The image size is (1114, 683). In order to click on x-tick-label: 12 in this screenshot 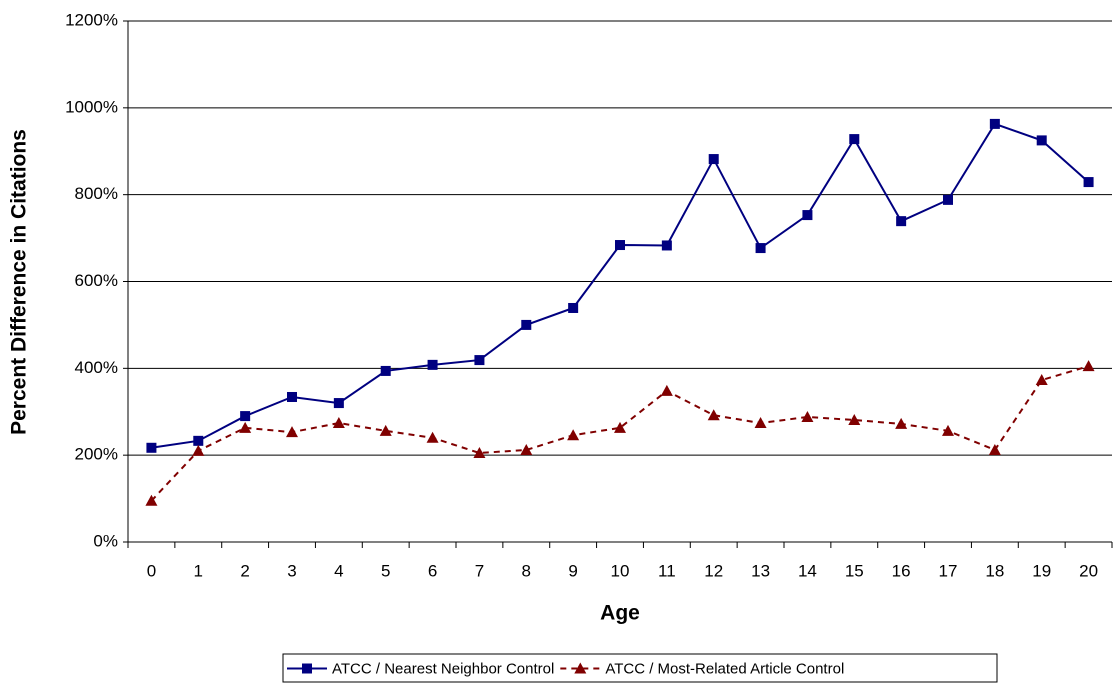, I will do `click(713, 570)`.